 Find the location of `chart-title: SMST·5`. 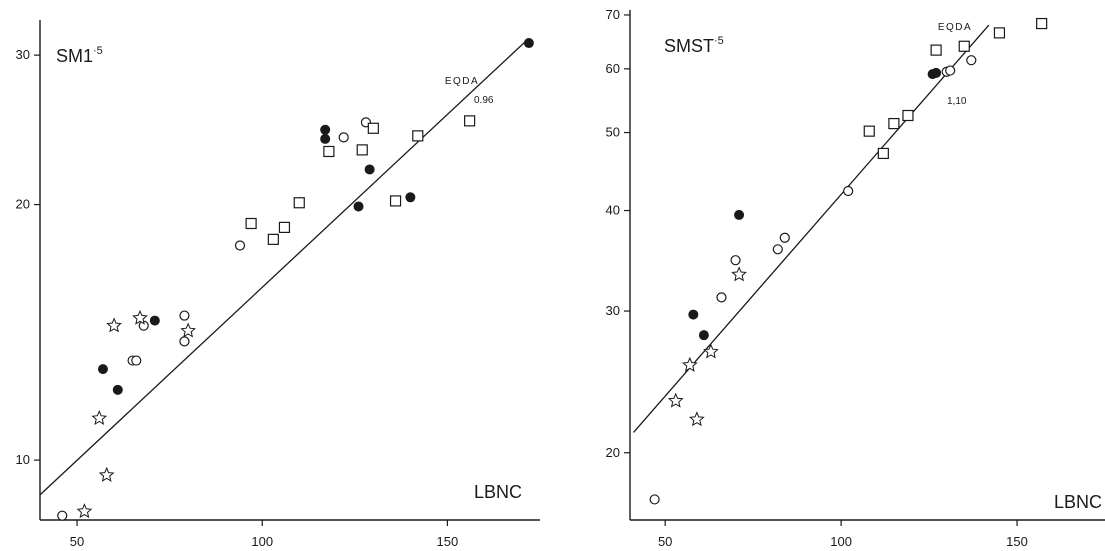

chart-title: SMST·5 is located at coordinates (694, 45).